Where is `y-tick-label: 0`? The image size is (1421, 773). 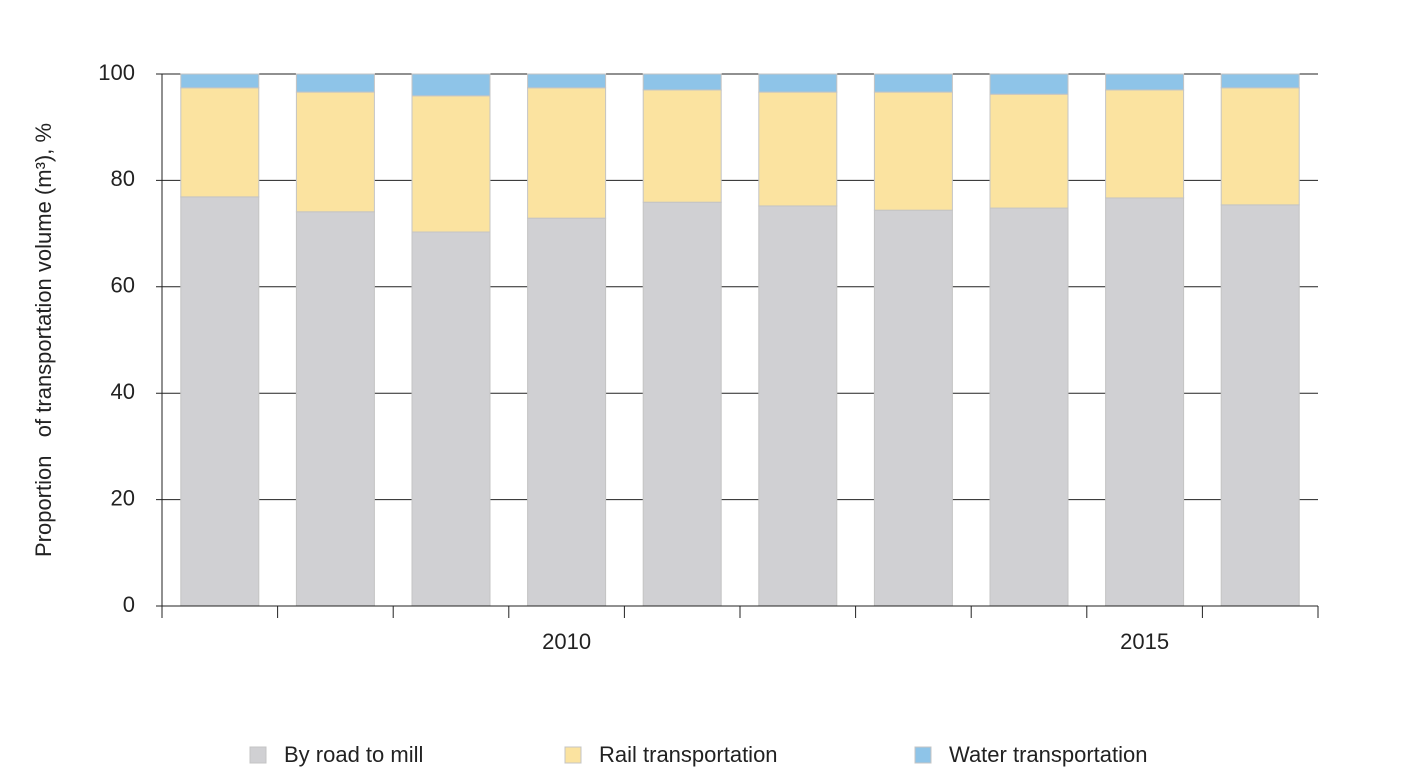
y-tick-label: 0 is located at coordinates (129, 604).